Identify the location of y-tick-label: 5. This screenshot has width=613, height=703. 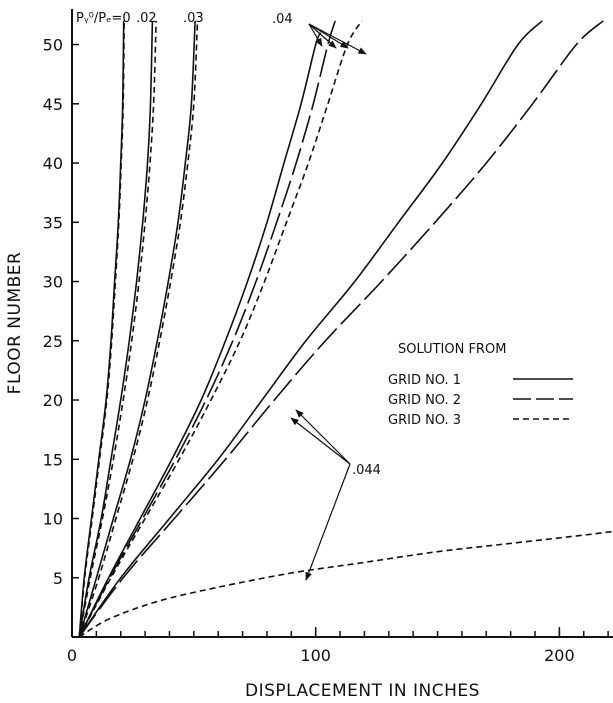
(58, 578).